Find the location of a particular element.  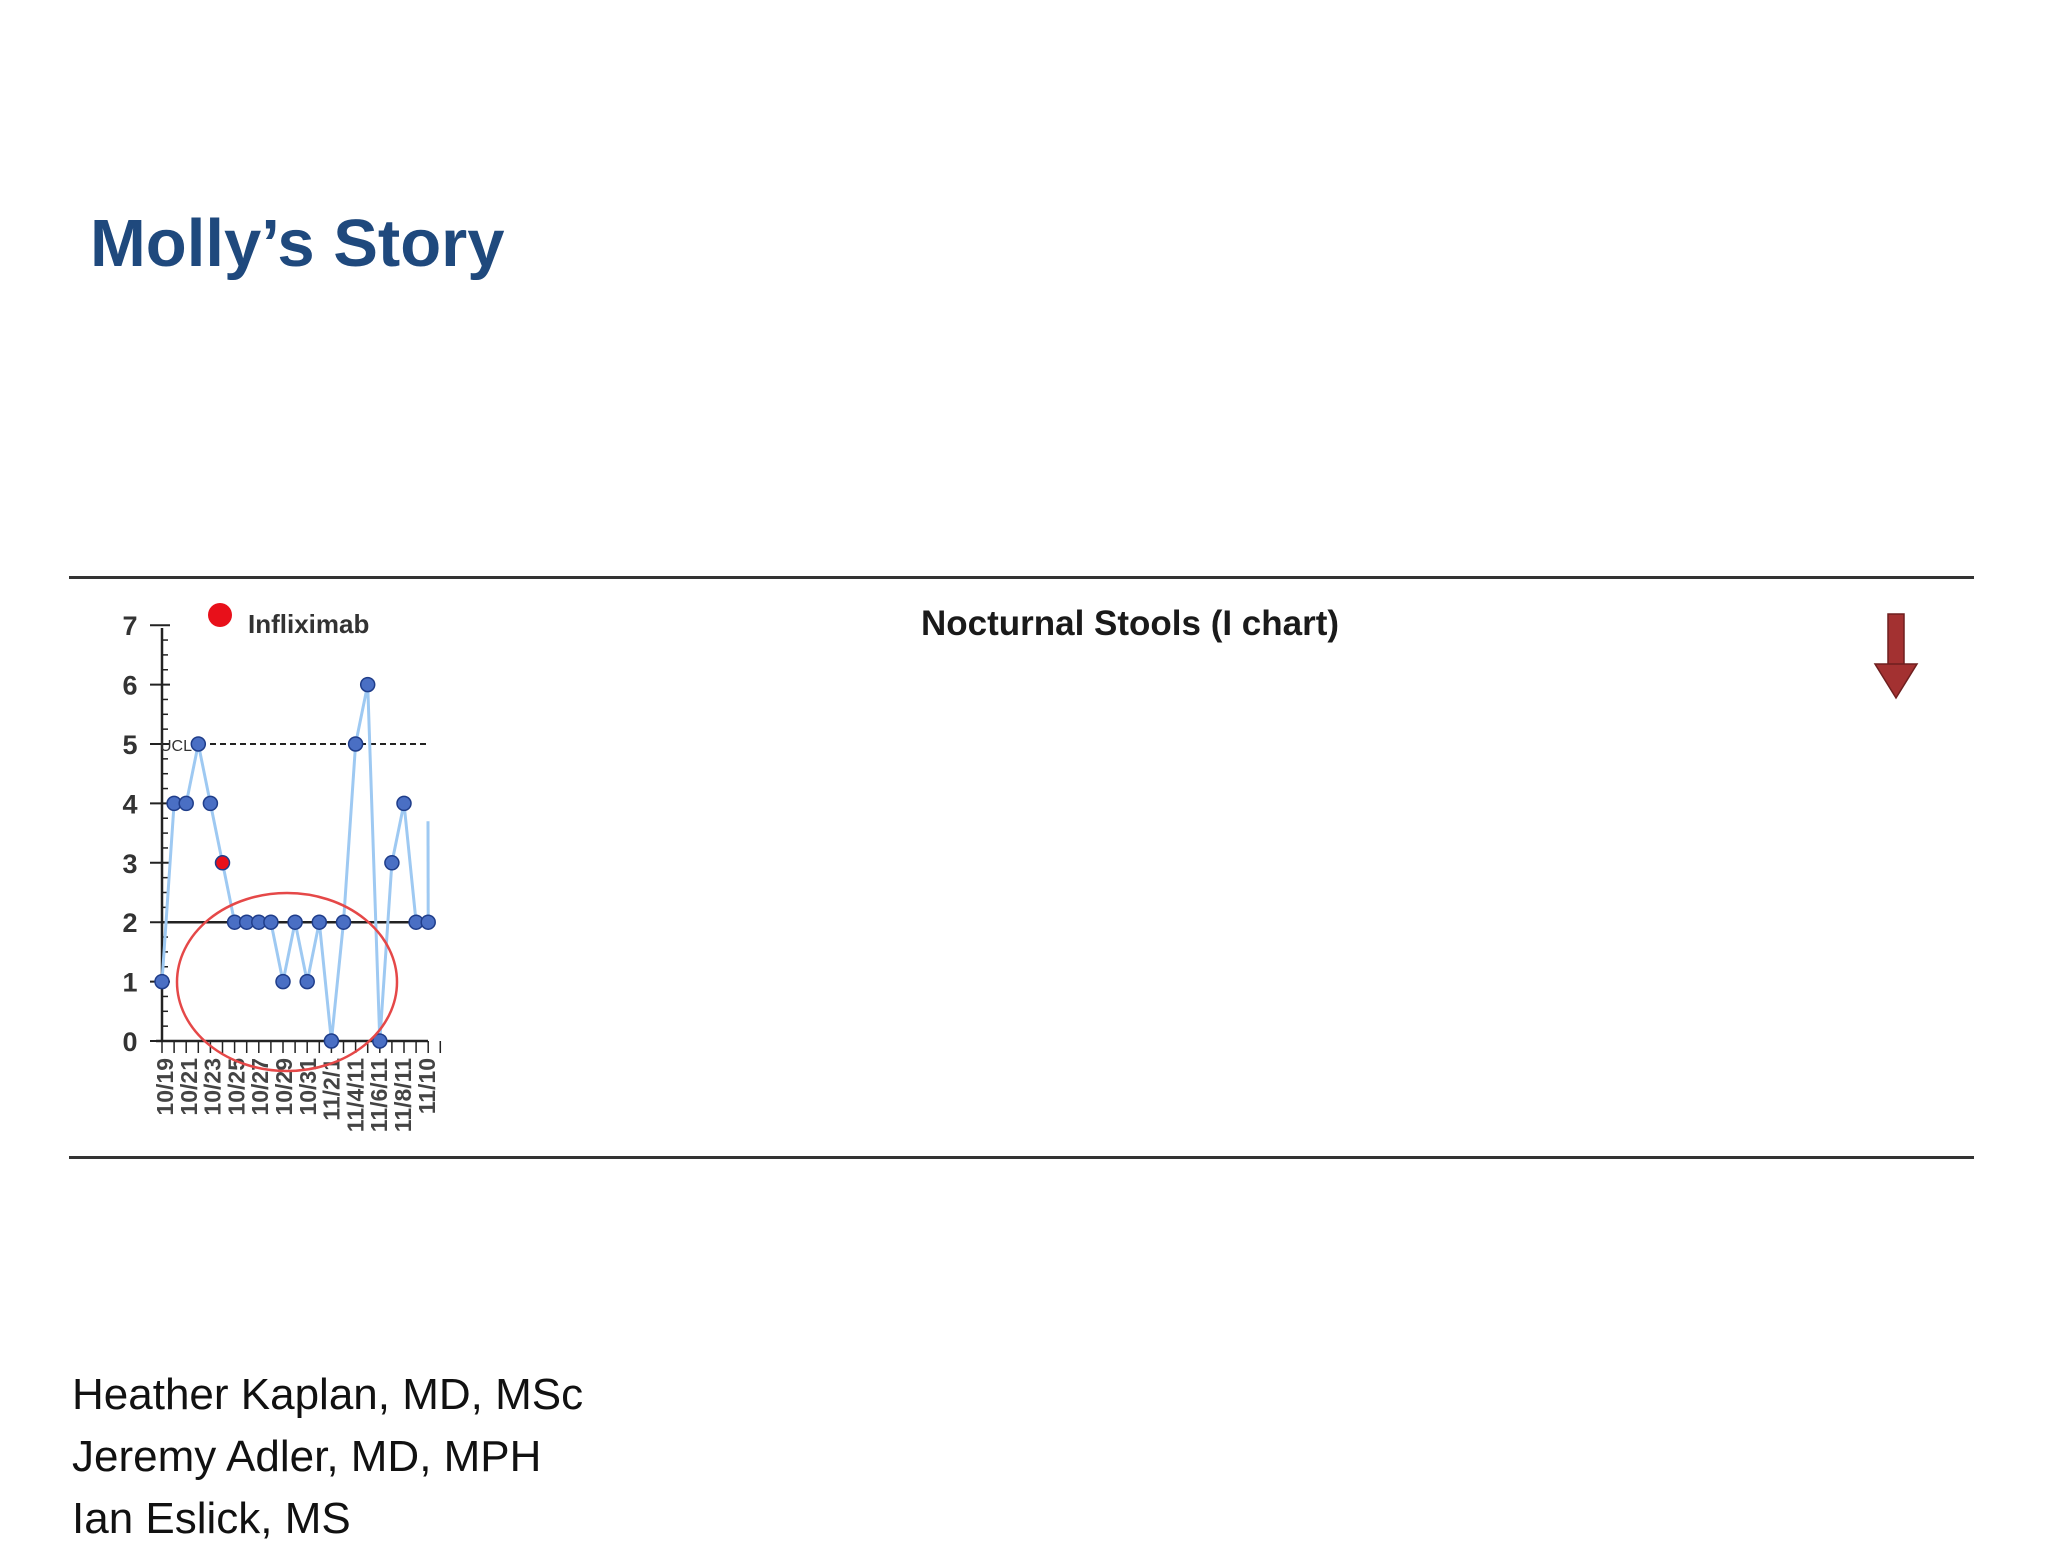

y-tick-label: 2 is located at coordinates (129, 923).